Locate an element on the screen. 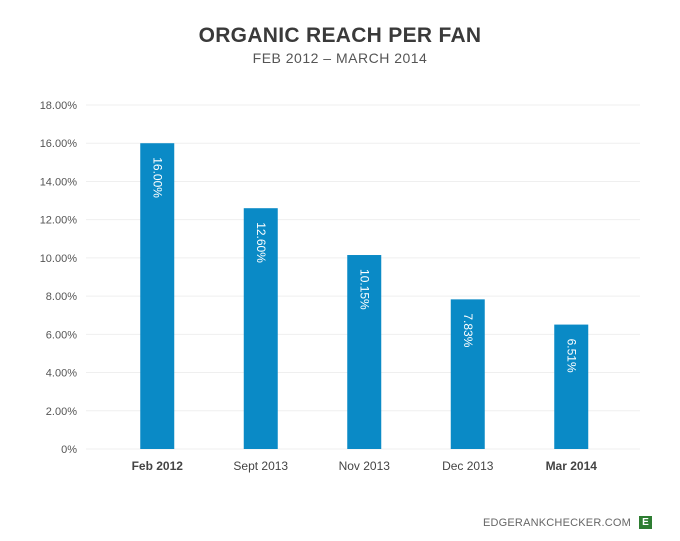  y-tick-label: 0% is located at coordinates (69, 450).